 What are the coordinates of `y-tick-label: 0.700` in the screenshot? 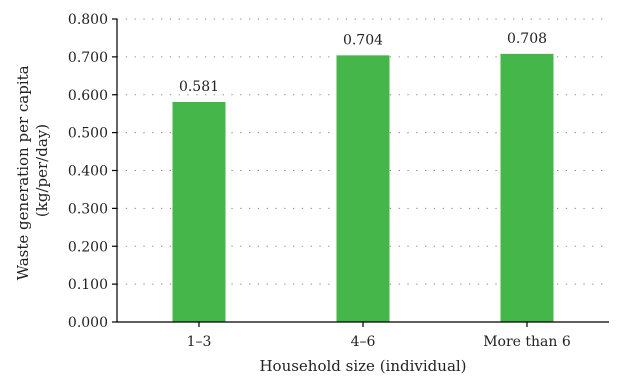 It's located at (88, 58).